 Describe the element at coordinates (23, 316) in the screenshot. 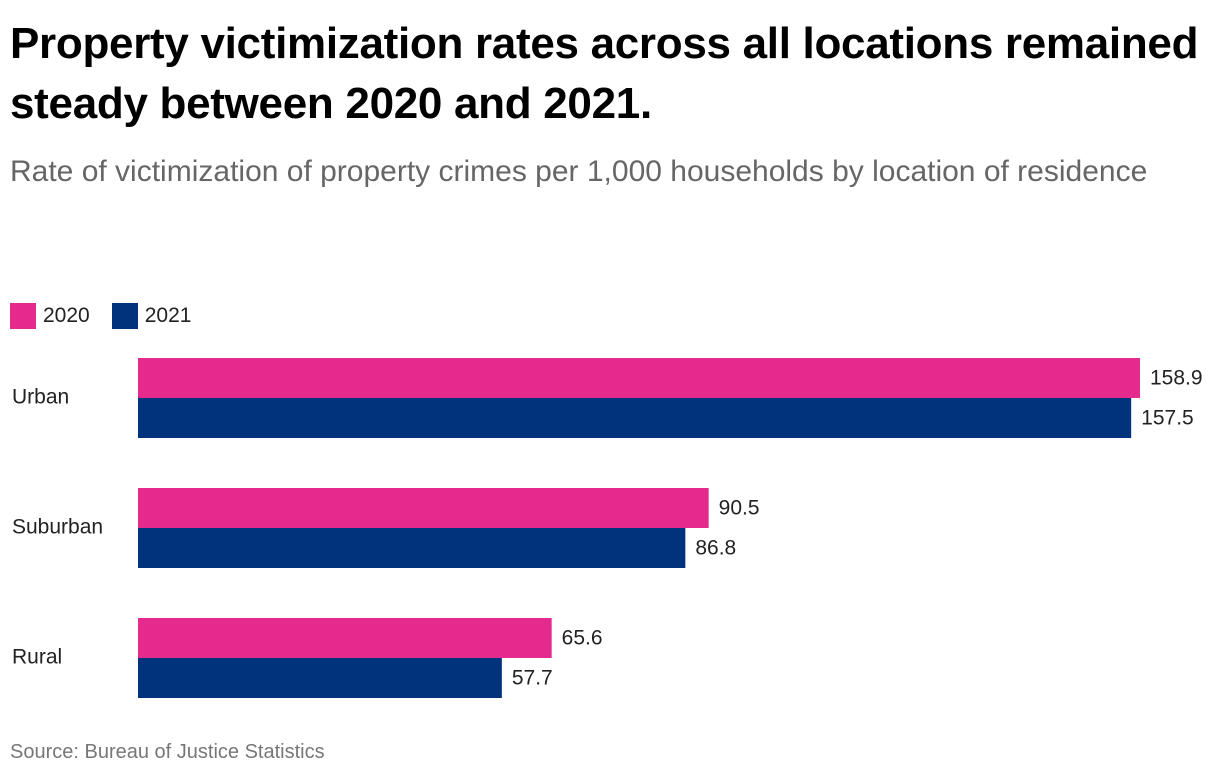

I see `legend-swatch-2020` at that location.